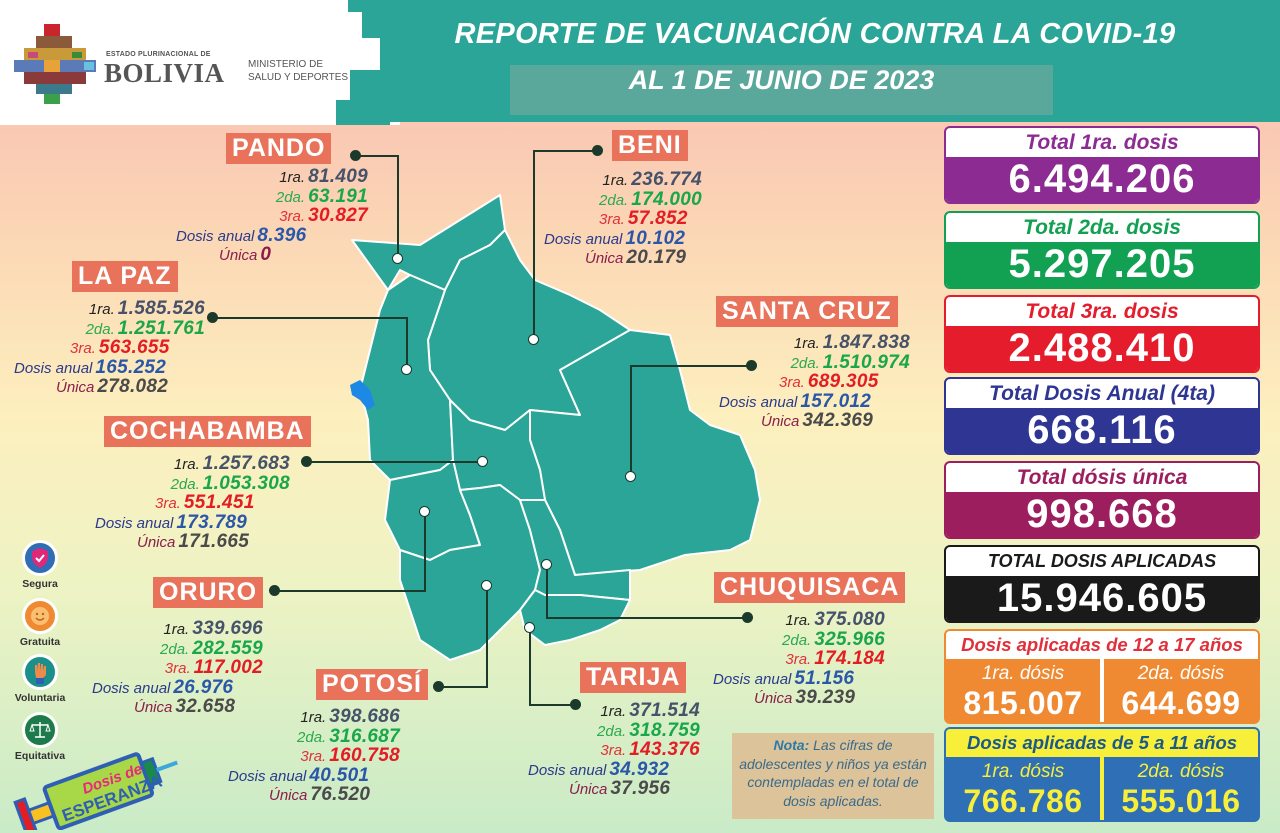  I want to click on la-paz-map-point, so click(406, 369).